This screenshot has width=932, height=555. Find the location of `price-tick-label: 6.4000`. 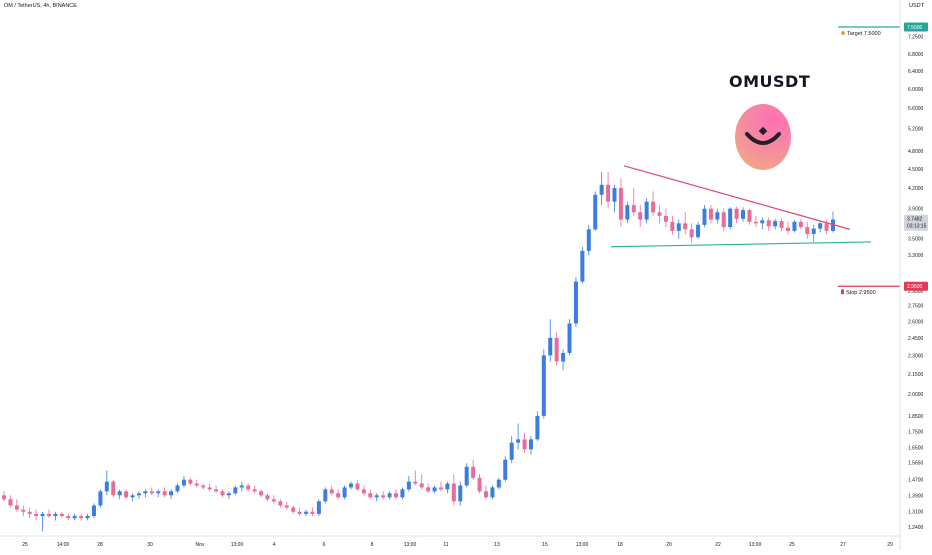

price-tick-label: 6.4000 is located at coordinates (916, 72).